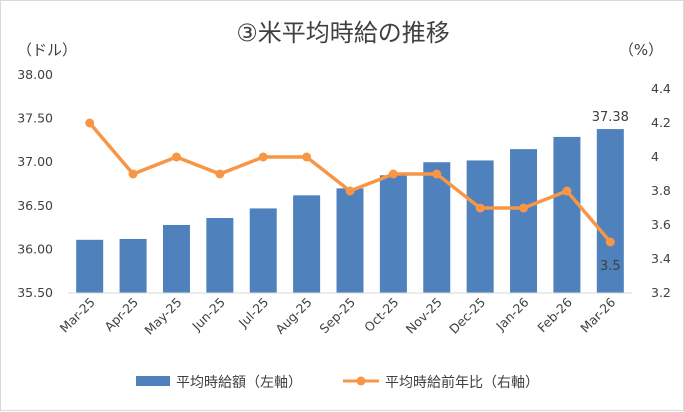  What do you see at coordinates (77, 315) in the screenshot?
I see `x-tick-label: Mar-25` at bounding box center [77, 315].